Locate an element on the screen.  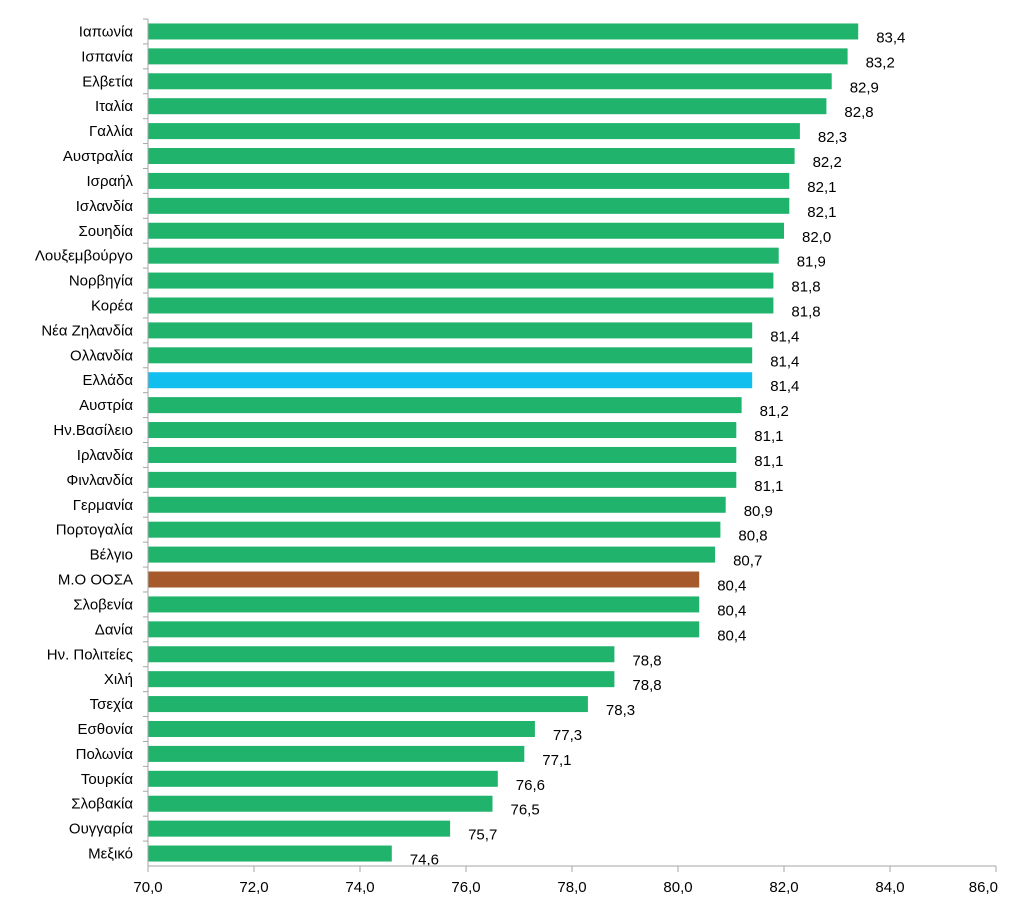
category-label: Νέα Ζηλανδία is located at coordinates (87, 330).